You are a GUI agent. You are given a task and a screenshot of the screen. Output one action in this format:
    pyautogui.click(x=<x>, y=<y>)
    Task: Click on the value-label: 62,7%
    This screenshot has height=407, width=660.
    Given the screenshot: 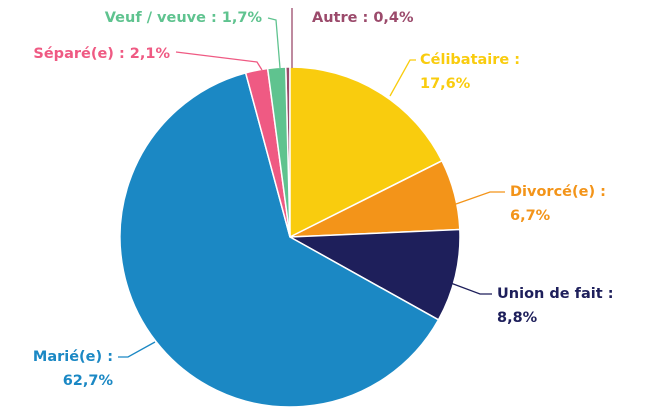 What is the action you would take?
    pyautogui.click(x=88, y=381)
    